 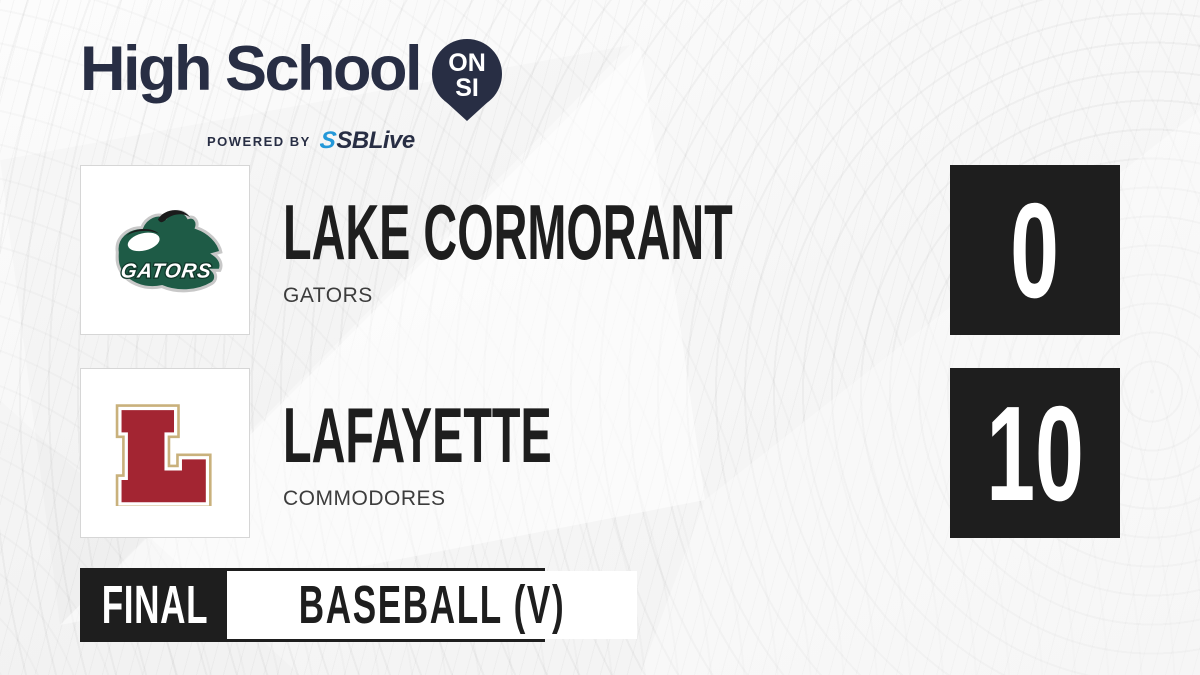 What do you see at coordinates (467, 63) in the screenshot?
I see `pin-text-on: ON` at bounding box center [467, 63].